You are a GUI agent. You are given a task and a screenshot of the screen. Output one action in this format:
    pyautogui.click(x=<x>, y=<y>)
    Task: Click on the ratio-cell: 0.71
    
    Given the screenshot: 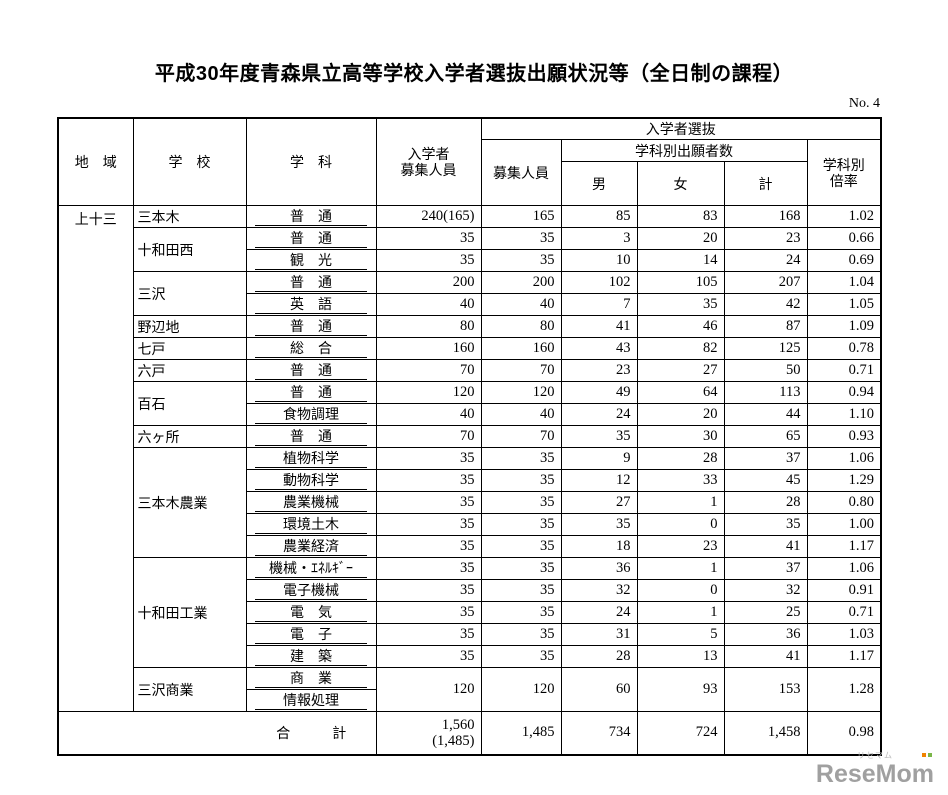 What is the action you would take?
    pyautogui.click(x=844, y=370)
    